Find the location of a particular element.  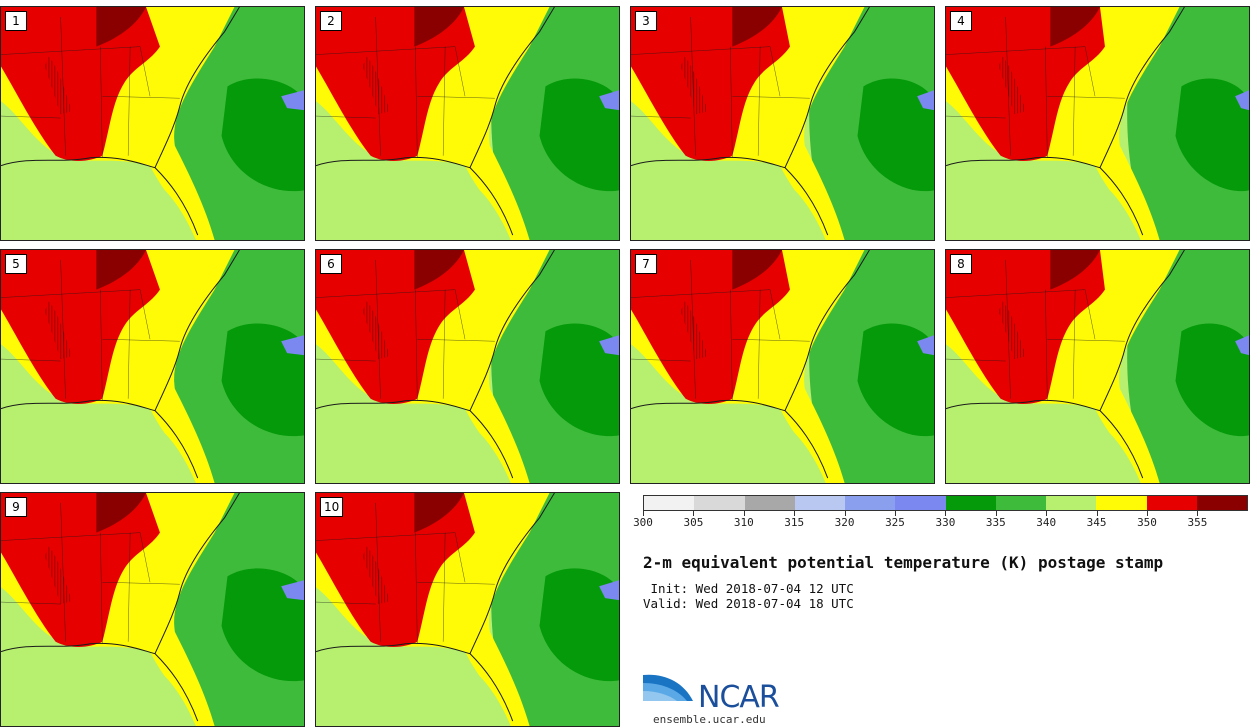

valid-time: Valid: Wed 2018-07-04 18 UTC is located at coordinates (748, 603).